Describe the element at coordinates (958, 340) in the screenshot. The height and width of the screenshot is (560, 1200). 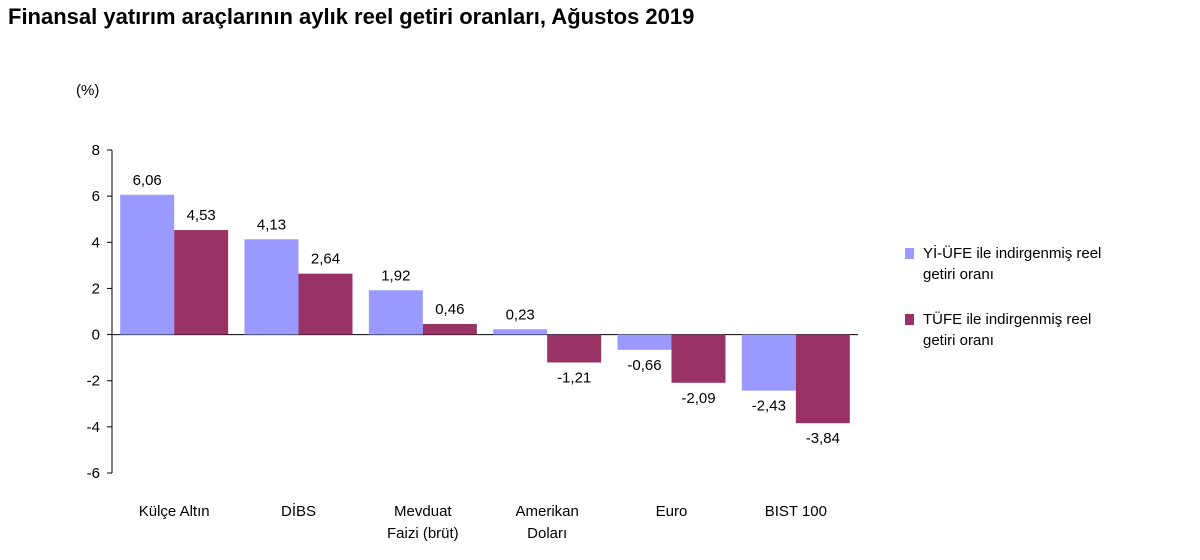
I see `legend-label-tufe-line2: getiri oranı` at that location.